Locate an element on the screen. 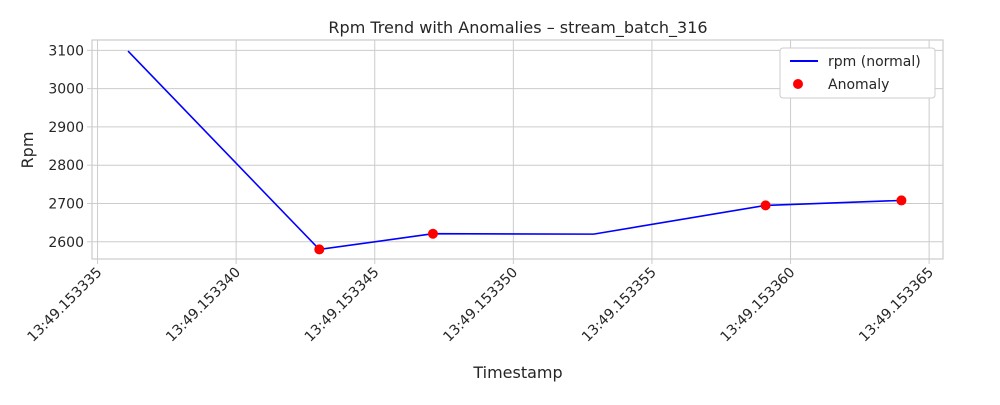 The image size is (1000, 405). y-tick-label: 2600 is located at coordinates (66, 243).